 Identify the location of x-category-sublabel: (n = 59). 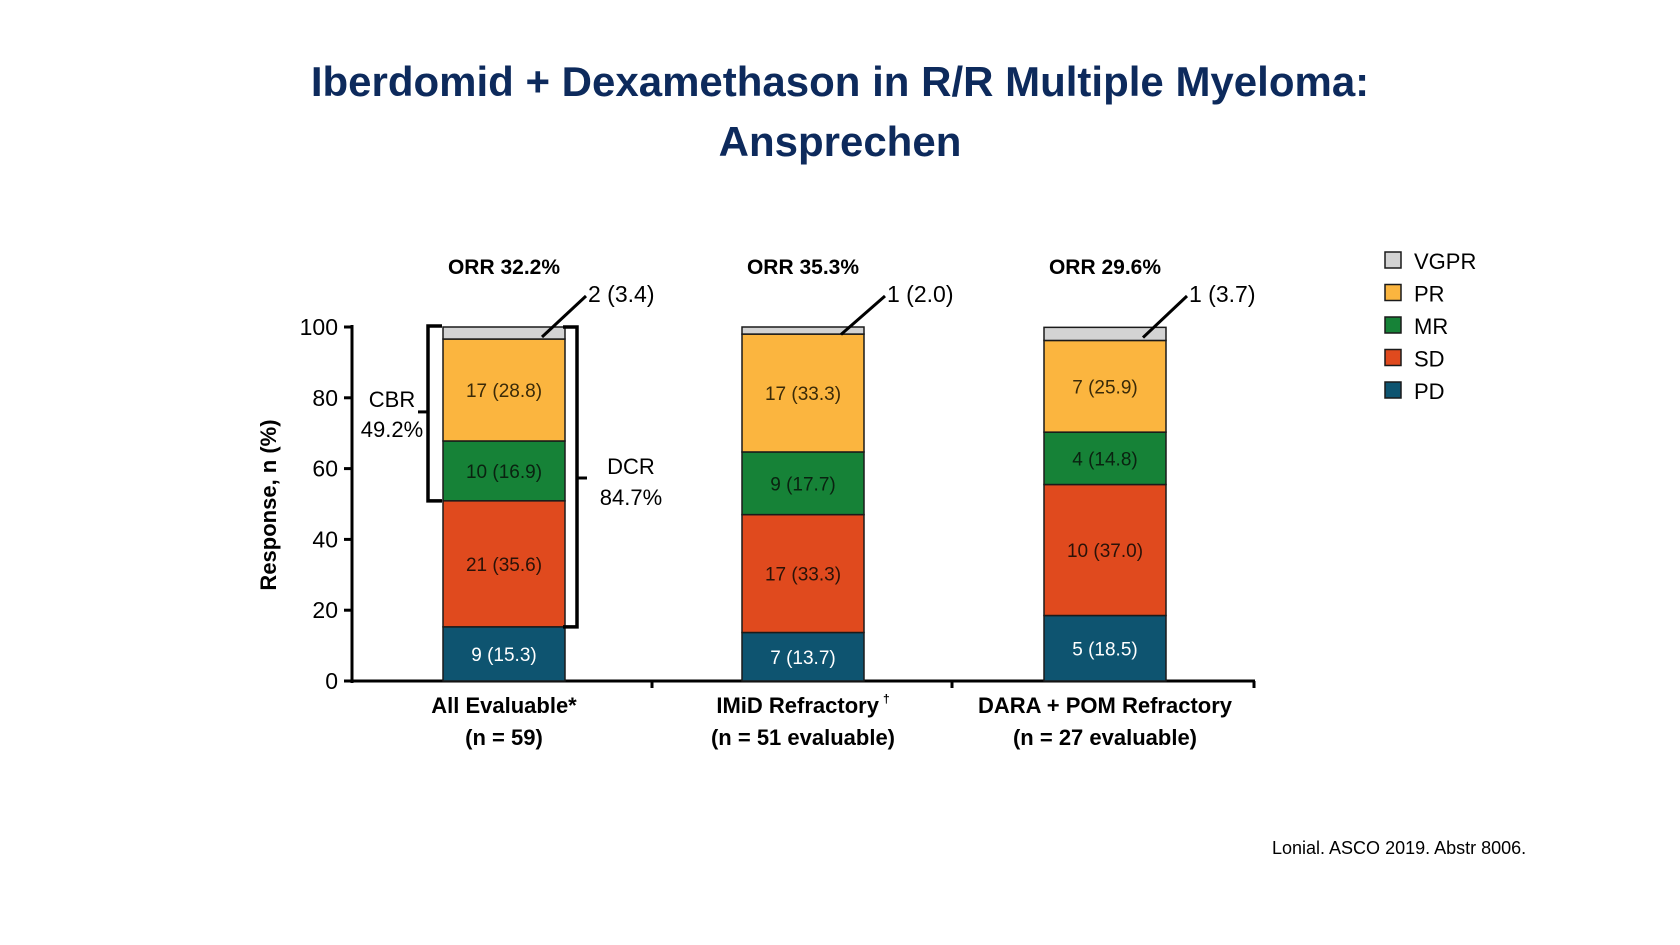
(504, 737).